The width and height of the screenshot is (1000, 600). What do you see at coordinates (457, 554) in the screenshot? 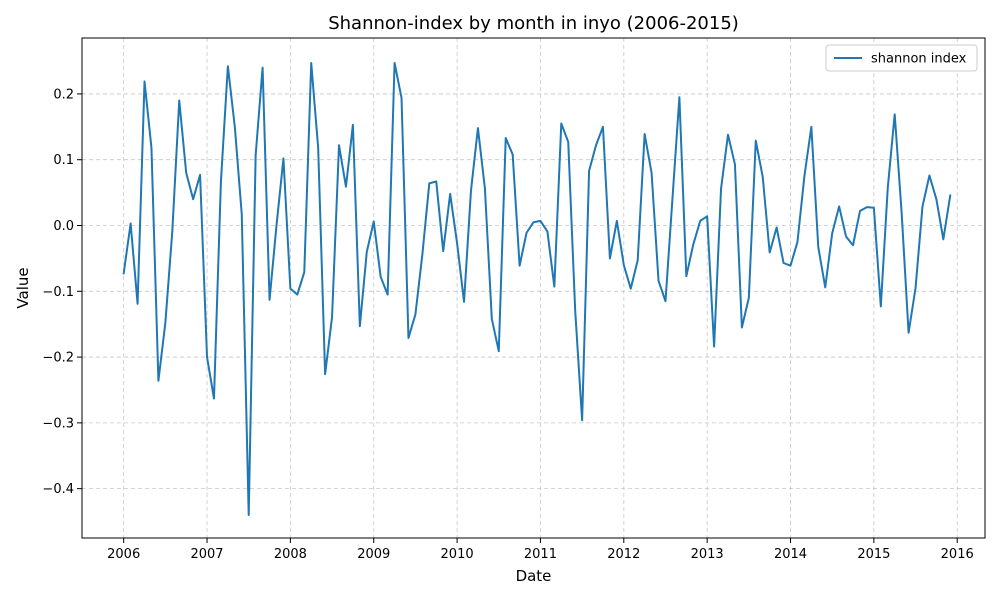
I see `x-tick-label: 2010` at bounding box center [457, 554].